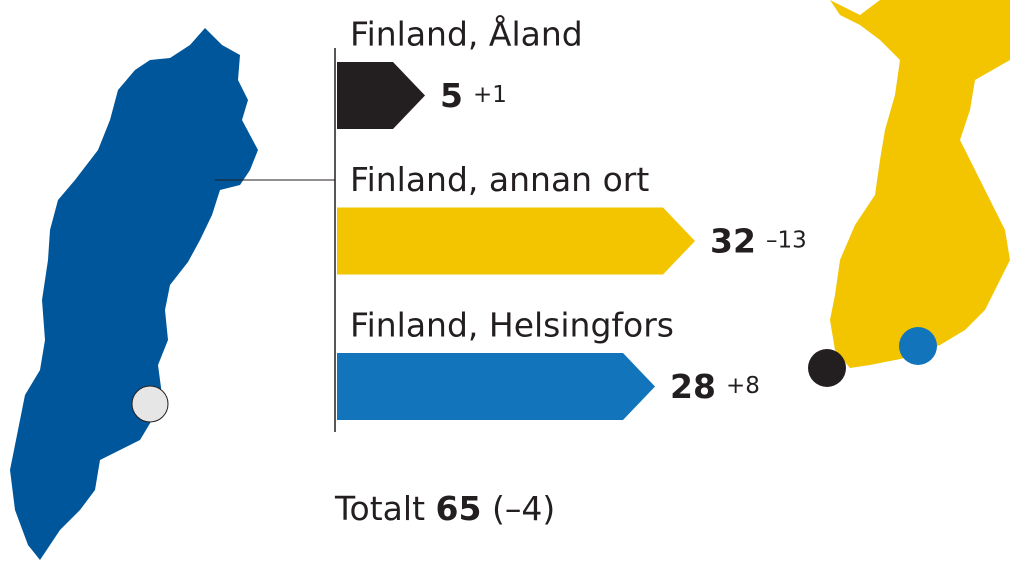 The height and width of the screenshot is (565, 1010). Describe the element at coordinates (523, 508) in the screenshot. I see `total-change: (–4)` at that location.